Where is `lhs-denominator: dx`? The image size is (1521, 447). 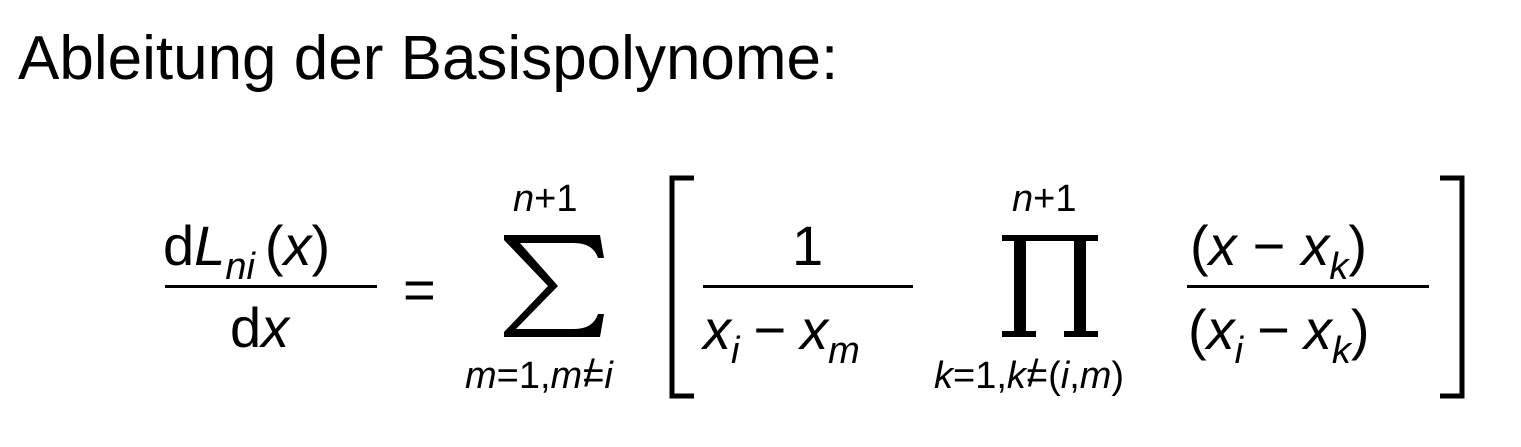
lhs-denominator: dx is located at coordinates (259, 328).